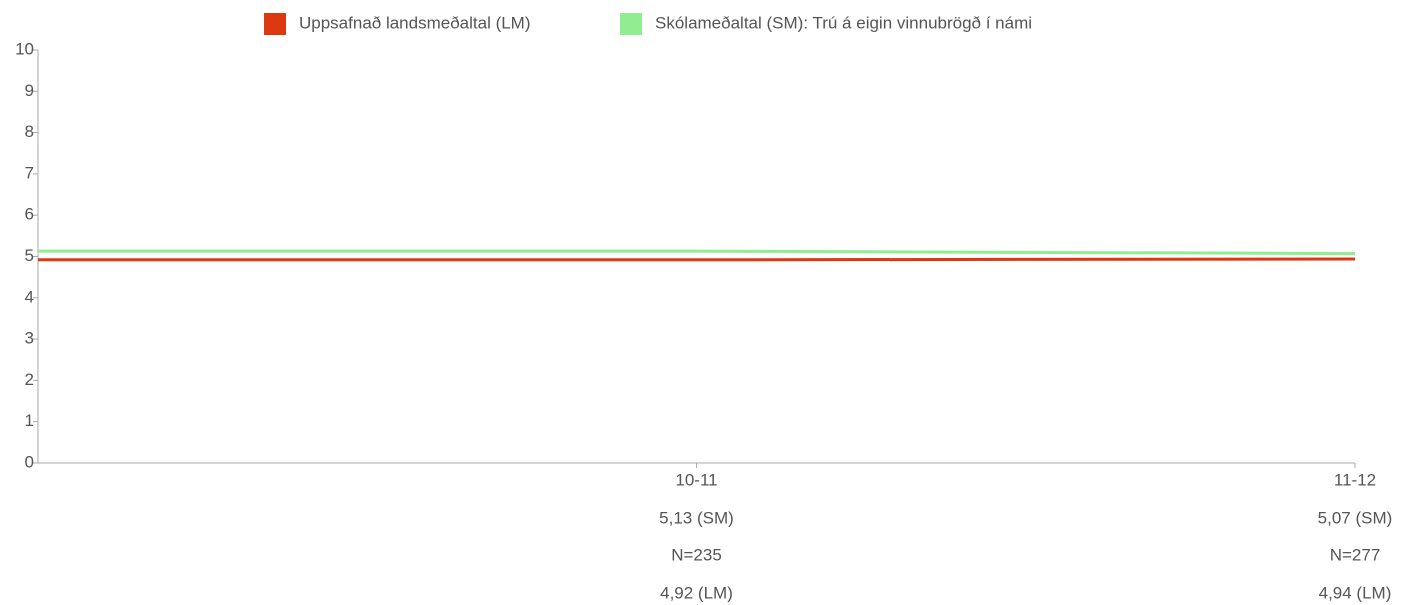  Describe the element at coordinates (29, 90) in the screenshot. I see `y-tick-label: 9` at that location.